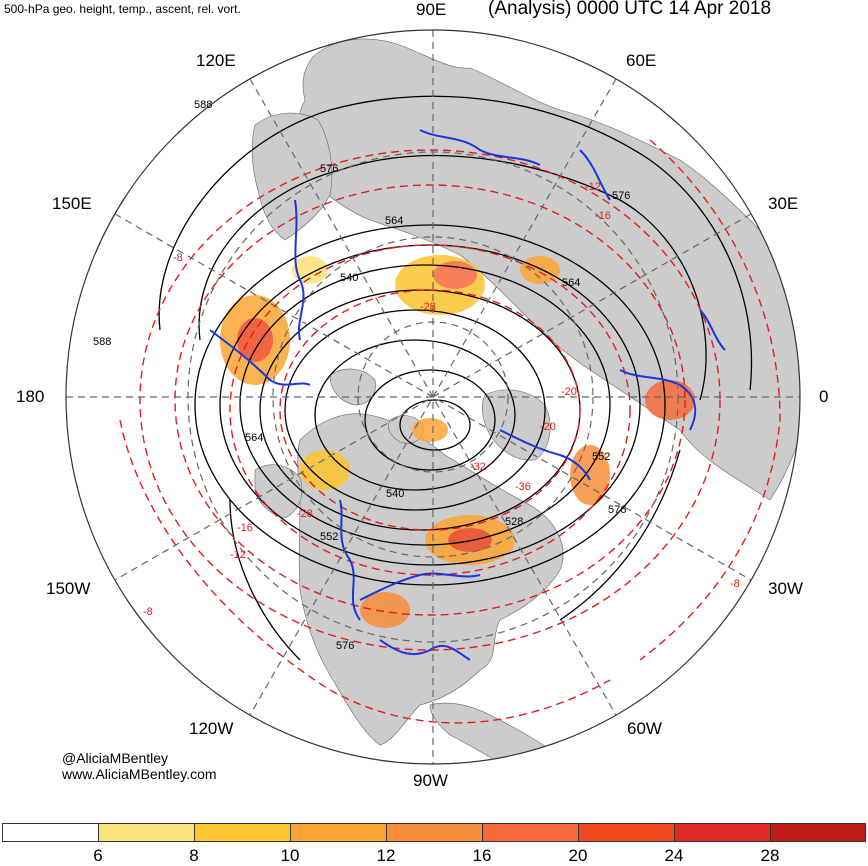 Image resolution: width=868 pixels, height=866 pixels. Describe the element at coordinates (30, 396) in the screenshot. I see `lon-label-180: 180` at that location.